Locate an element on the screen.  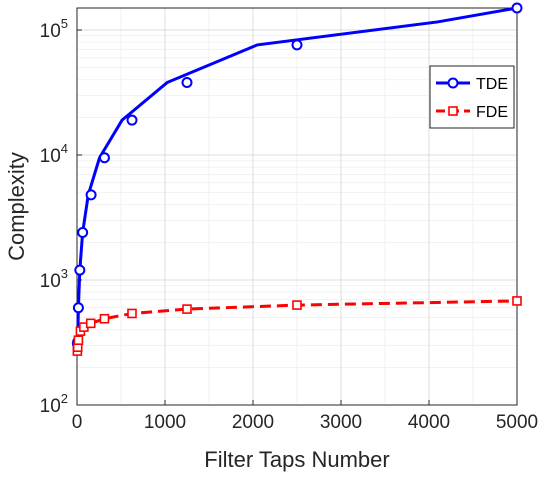
y-tick-label: 10⁴ is located at coordinates (54, 154).